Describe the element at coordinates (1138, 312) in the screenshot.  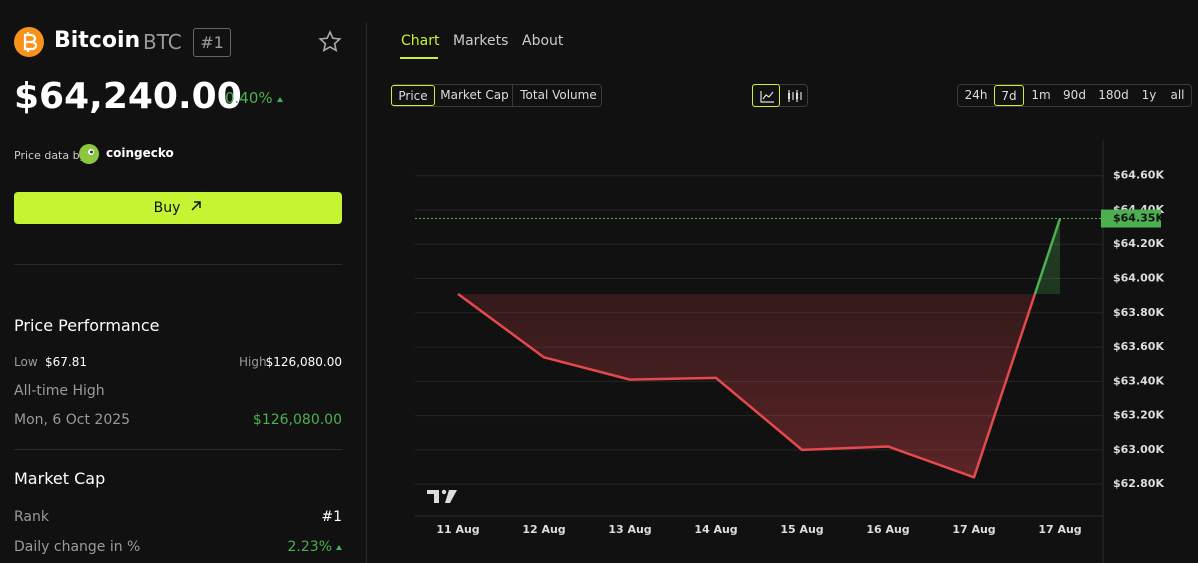
I see `y-tick-label: $63.80K` at that location.